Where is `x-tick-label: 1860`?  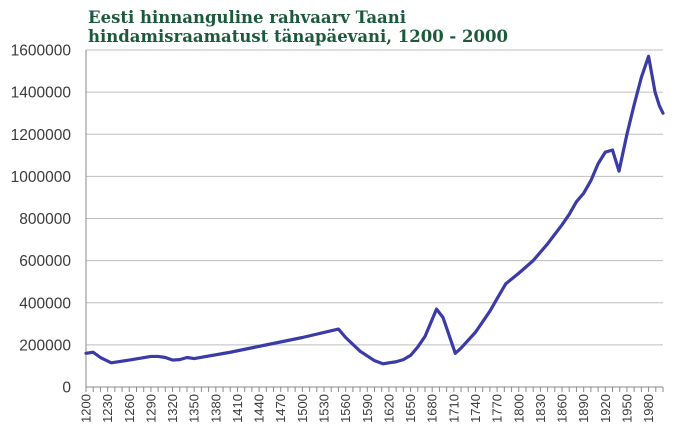
x-tick-label: 1860 is located at coordinates (562, 408).